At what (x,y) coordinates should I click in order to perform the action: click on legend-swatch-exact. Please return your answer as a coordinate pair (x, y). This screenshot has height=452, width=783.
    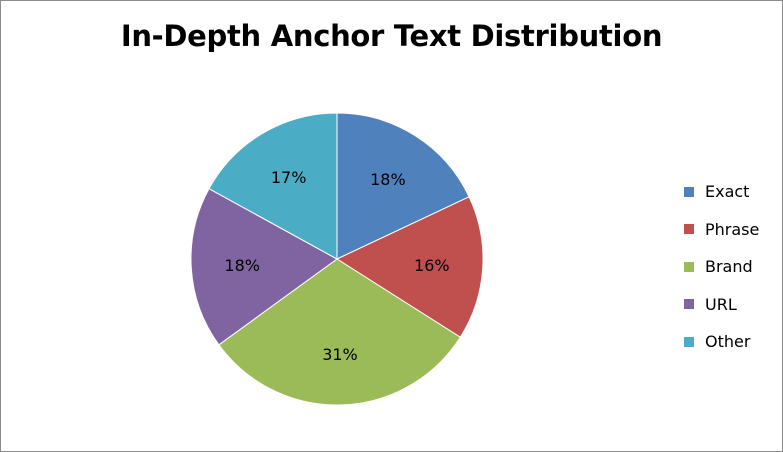
    Looking at the image, I should click on (689, 191).